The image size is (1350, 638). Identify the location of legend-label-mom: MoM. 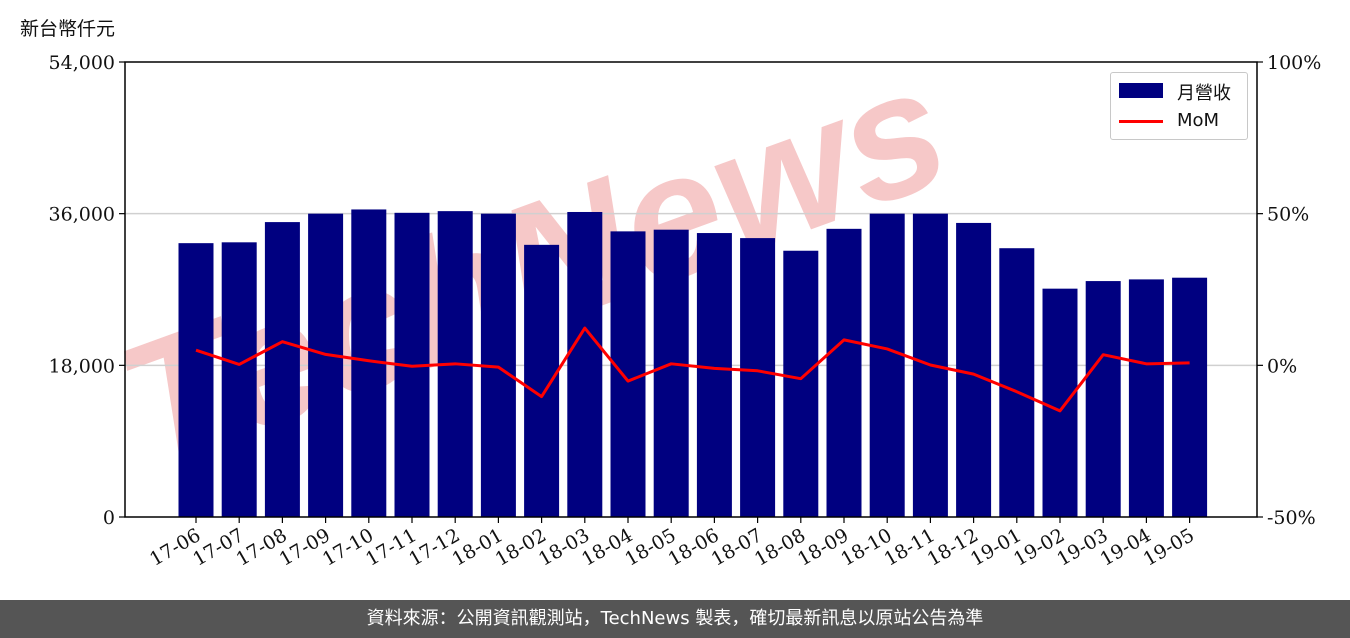
(1198, 120).